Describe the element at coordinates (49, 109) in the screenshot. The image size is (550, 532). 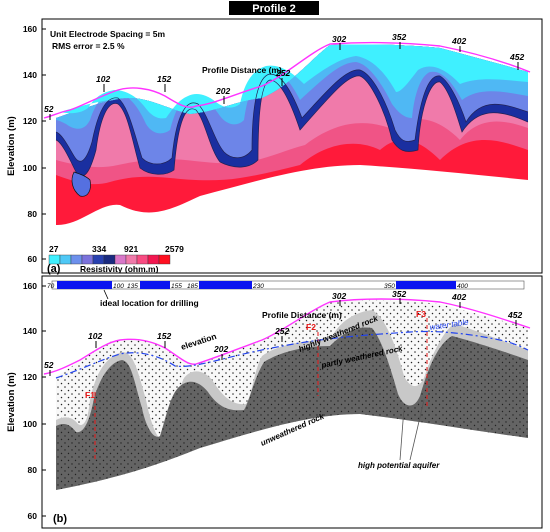
I see `dist-tick-a: 52` at that location.